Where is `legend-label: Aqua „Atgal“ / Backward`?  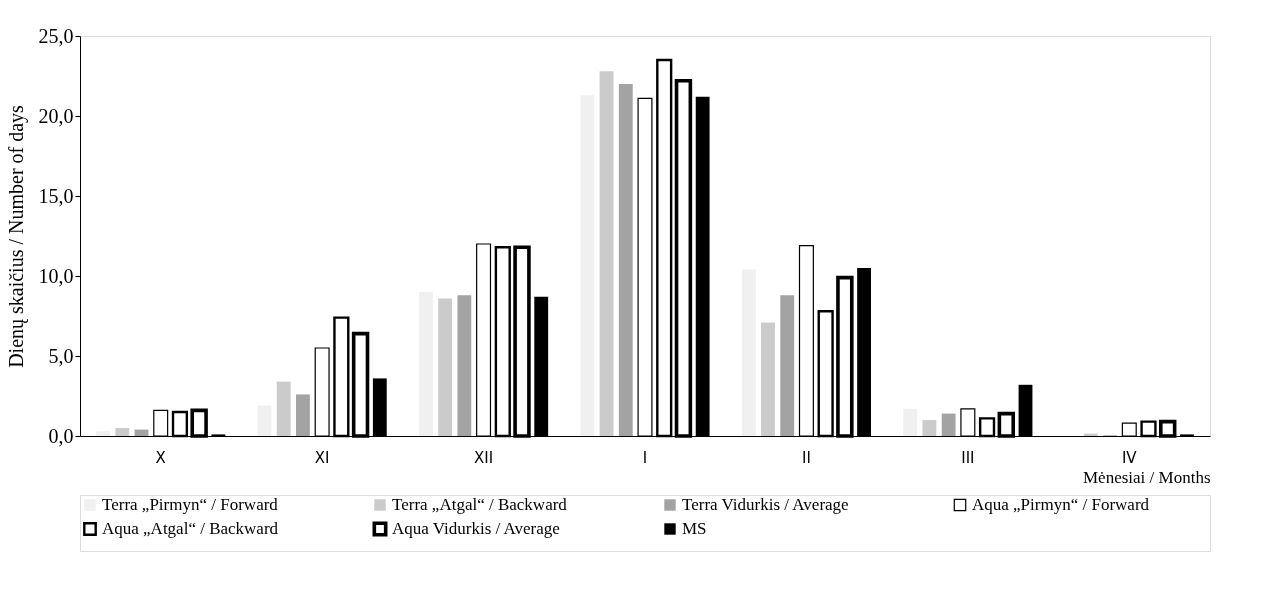 legend-label: Aqua „Atgal“ / Backward is located at coordinates (190, 528).